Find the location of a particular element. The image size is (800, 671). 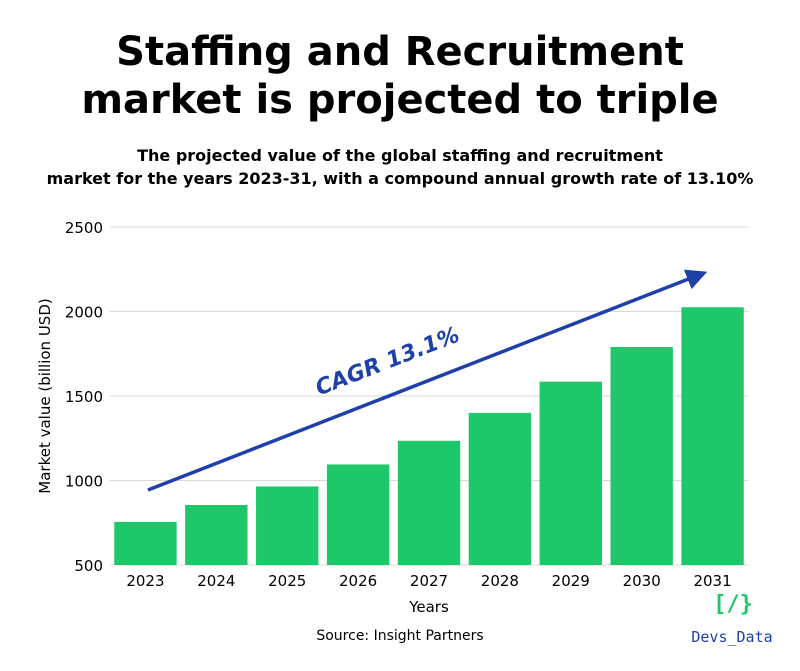

source-note: Source: Insight Partners is located at coordinates (400, 636).